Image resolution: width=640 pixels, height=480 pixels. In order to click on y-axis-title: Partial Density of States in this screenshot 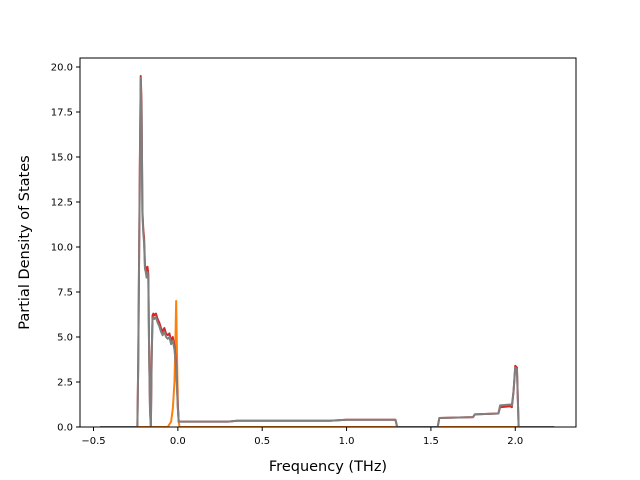, I will do `click(25, 242)`.